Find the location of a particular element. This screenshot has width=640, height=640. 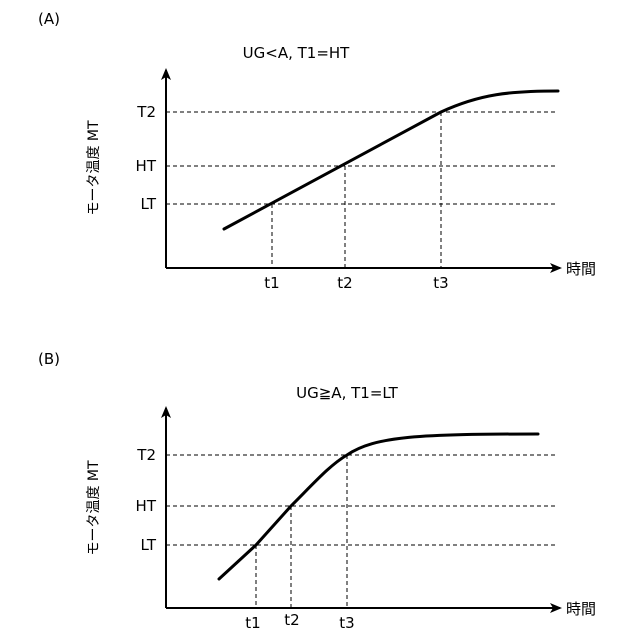

panel-a-ytick-lt: LT is located at coordinates (149, 204).